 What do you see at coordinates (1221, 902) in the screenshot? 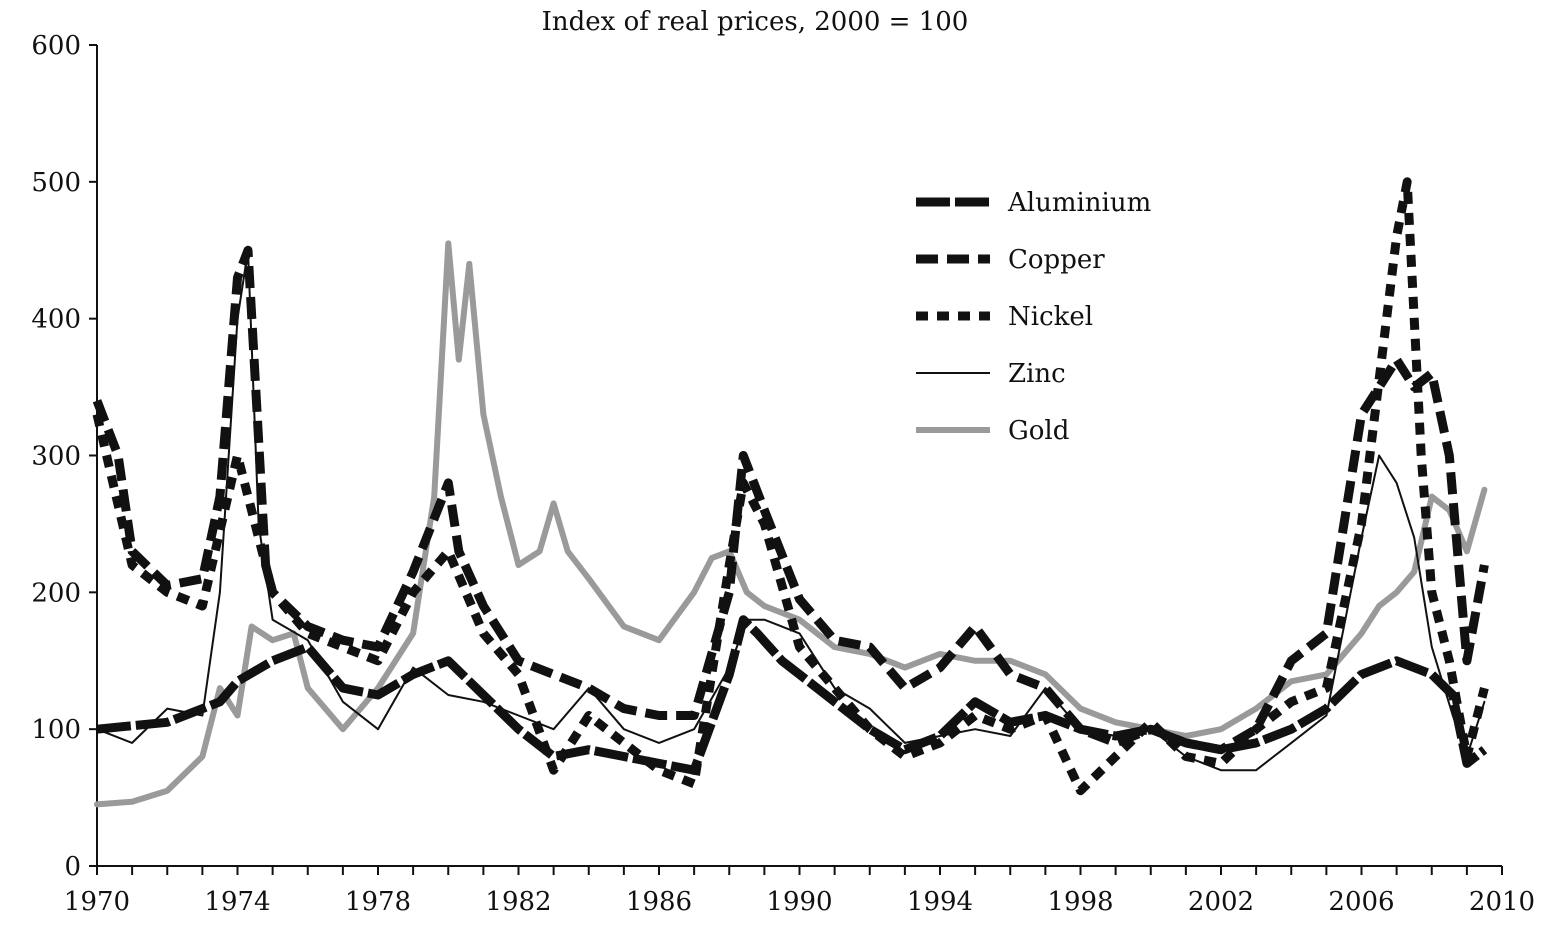
I see `x-tick-label: 2002` at bounding box center [1221, 902].